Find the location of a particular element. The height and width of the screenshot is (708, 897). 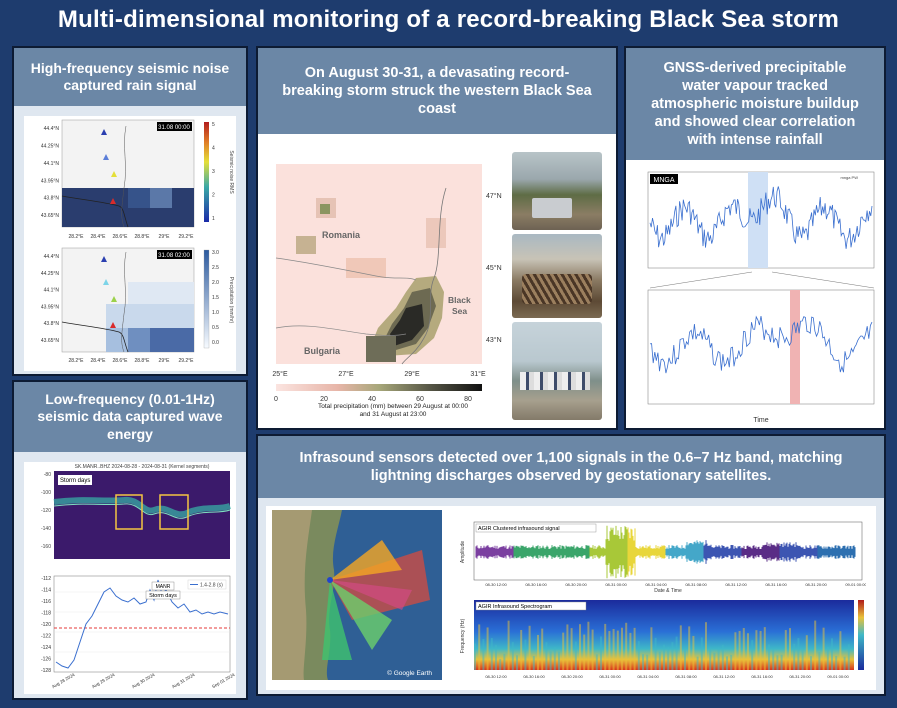

time-tick: 08-31 12:00 is located at coordinates (736, 584).